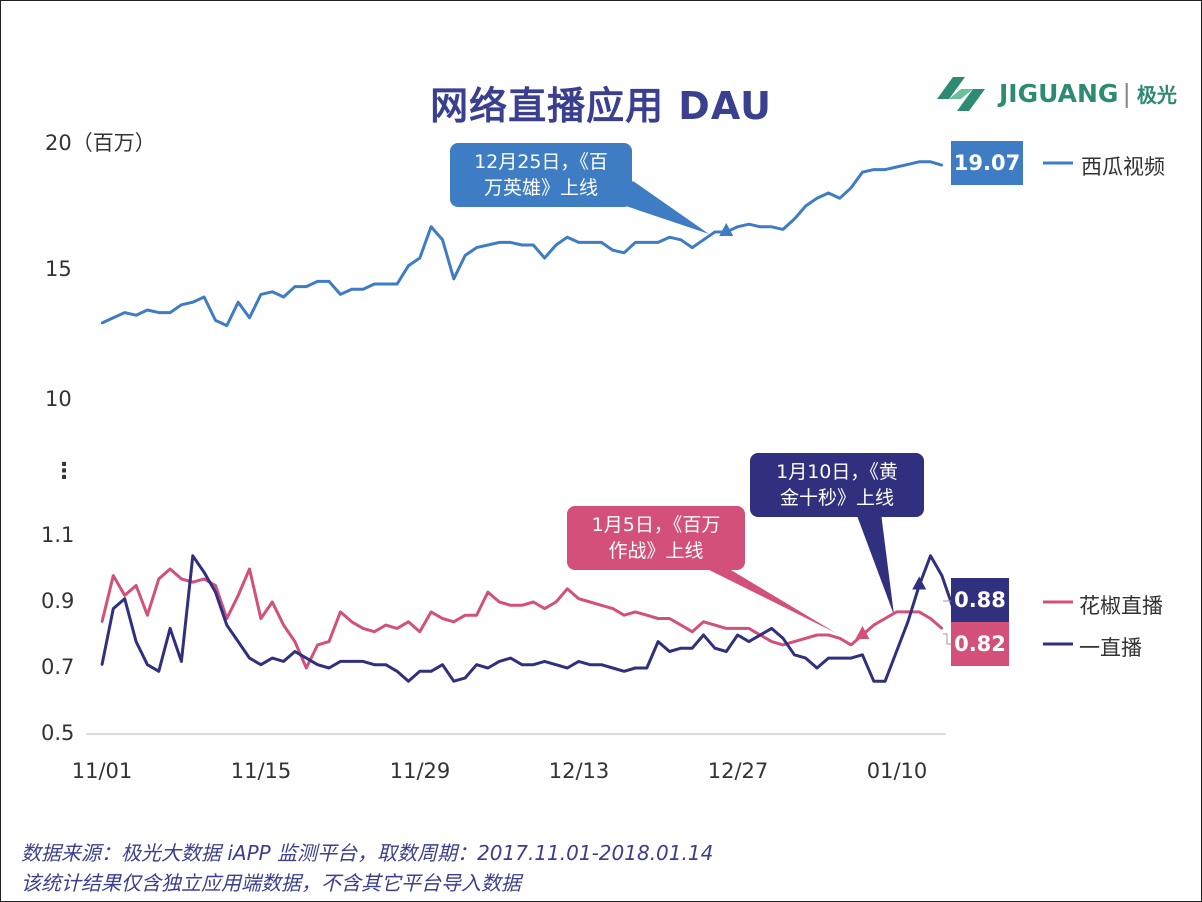 Image resolution: width=1202 pixels, height=902 pixels. What do you see at coordinates (738, 771) in the screenshot?
I see `x-tick-1227: 12/27` at bounding box center [738, 771].